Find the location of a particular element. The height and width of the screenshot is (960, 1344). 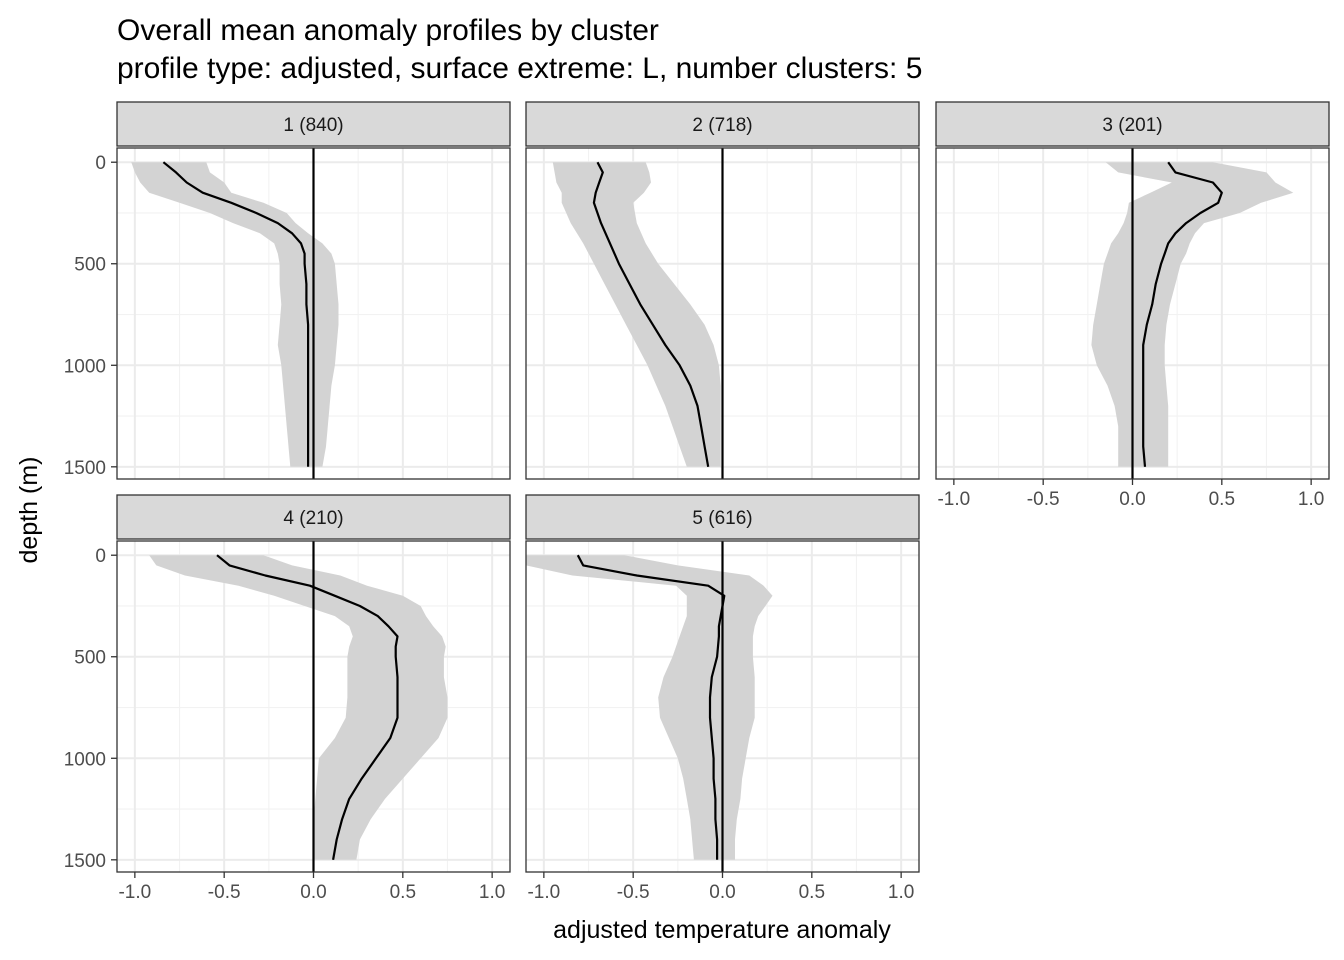

facet-strip-label: 4 (210) is located at coordinates (313, 518).